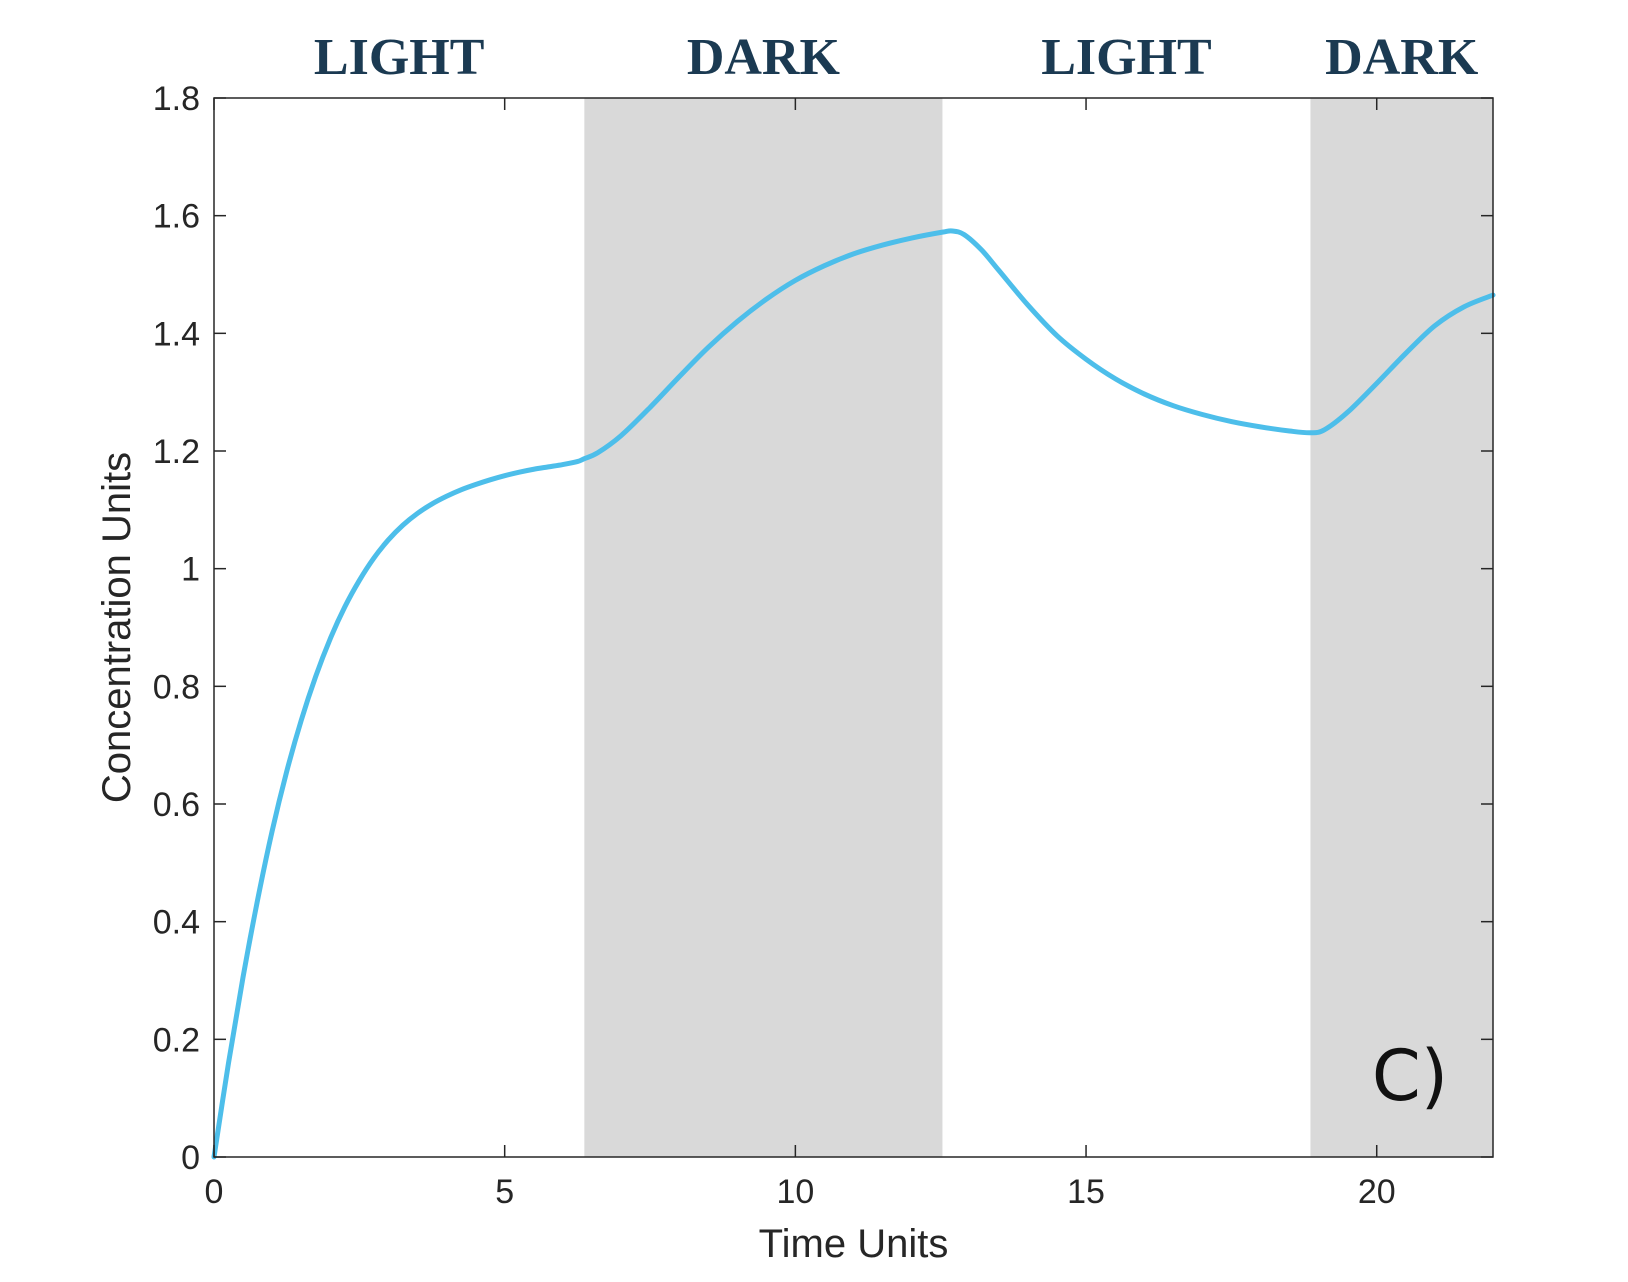 This screenshot has width=1628, height=1282. Describe the element at coordinates (854, 1244) in the screenshot. I see `x-axis-title: Time Units` at that location.